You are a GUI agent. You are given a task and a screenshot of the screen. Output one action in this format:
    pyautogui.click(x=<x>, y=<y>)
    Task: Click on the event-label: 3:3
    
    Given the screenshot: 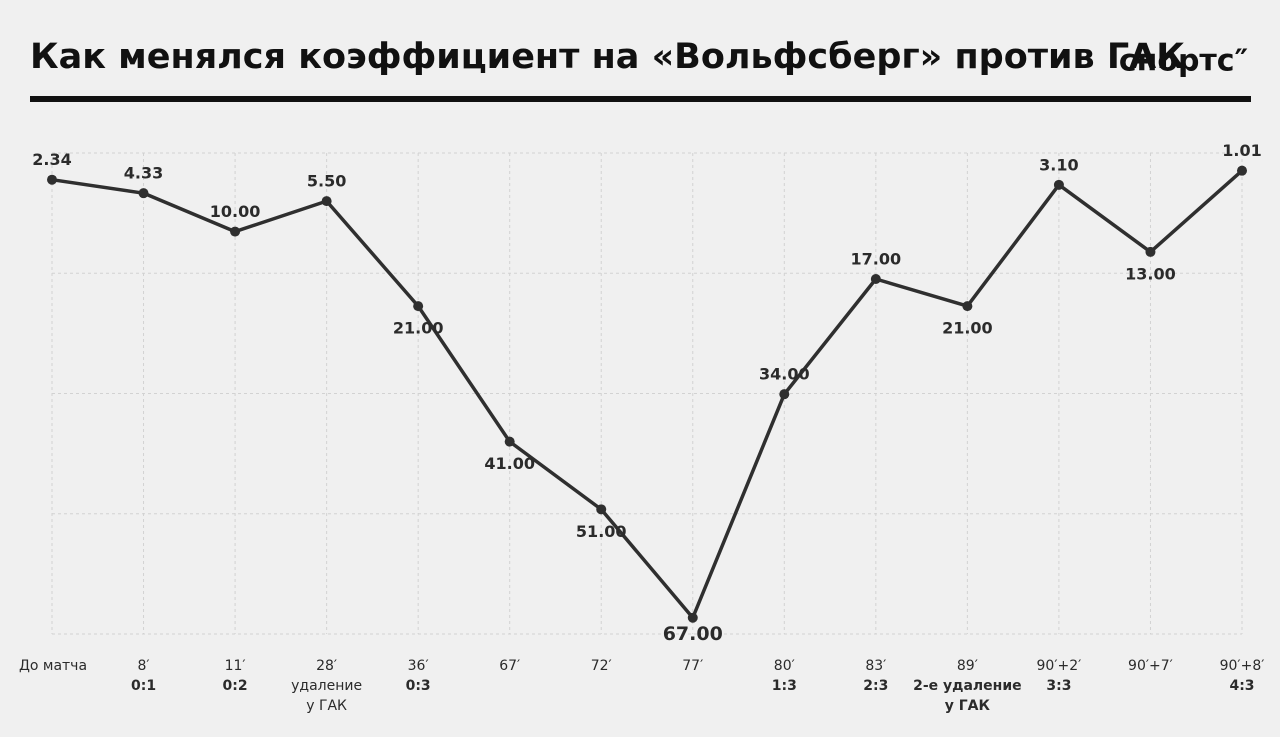 What is the action you would take?
    pyautogui.click(x=1059, y=686)
    